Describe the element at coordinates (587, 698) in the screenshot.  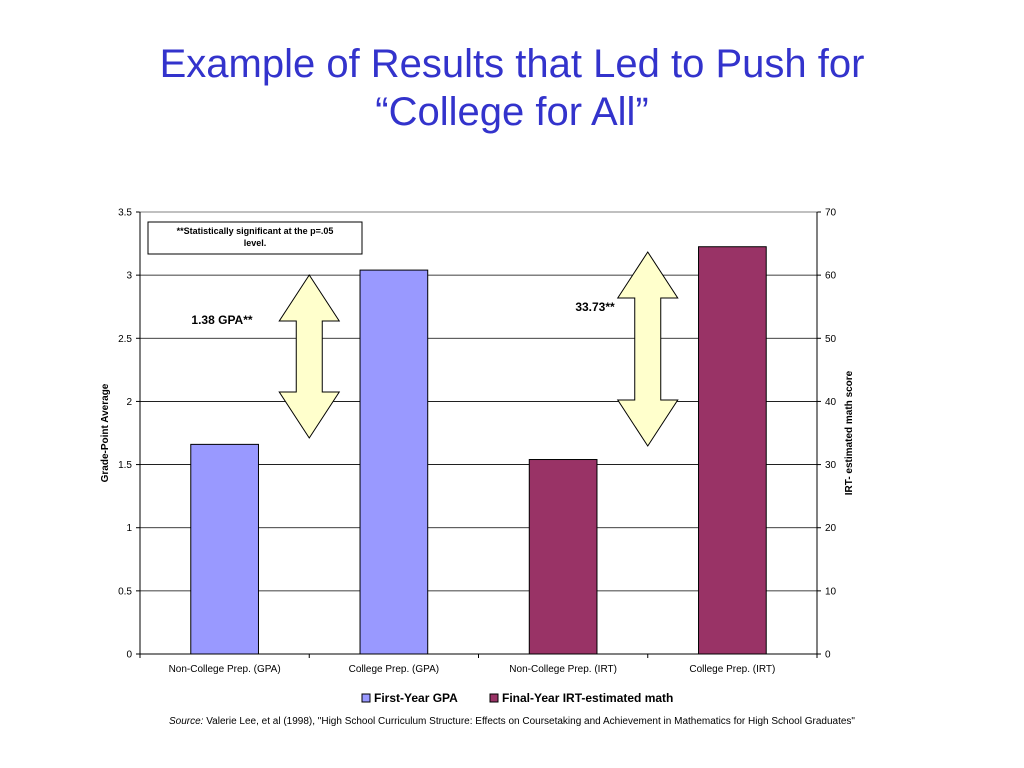
I see `legend-label: Final-Year IRT-estimated math` at that location.